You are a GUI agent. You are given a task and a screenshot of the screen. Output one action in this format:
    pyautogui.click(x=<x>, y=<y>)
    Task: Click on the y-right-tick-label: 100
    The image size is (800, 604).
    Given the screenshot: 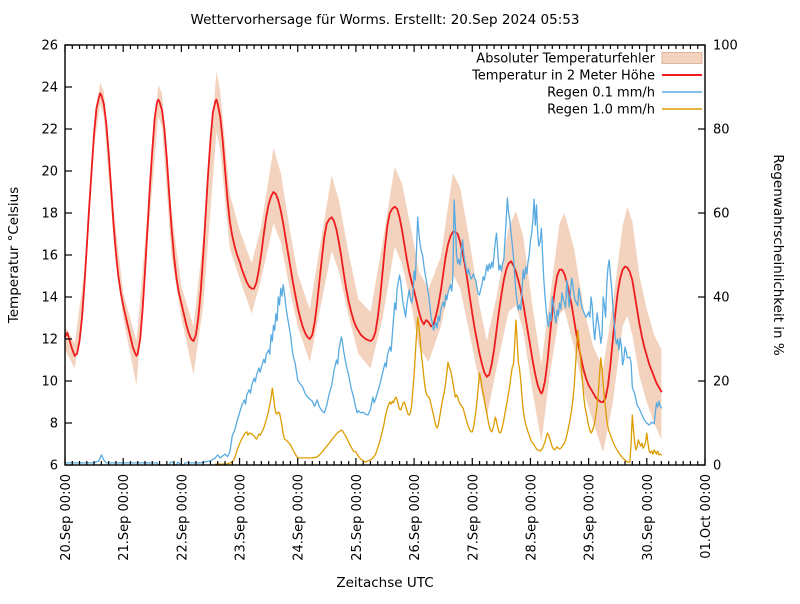 What is the action you would take?
    pyautogui.click(x=725, y=46)
    